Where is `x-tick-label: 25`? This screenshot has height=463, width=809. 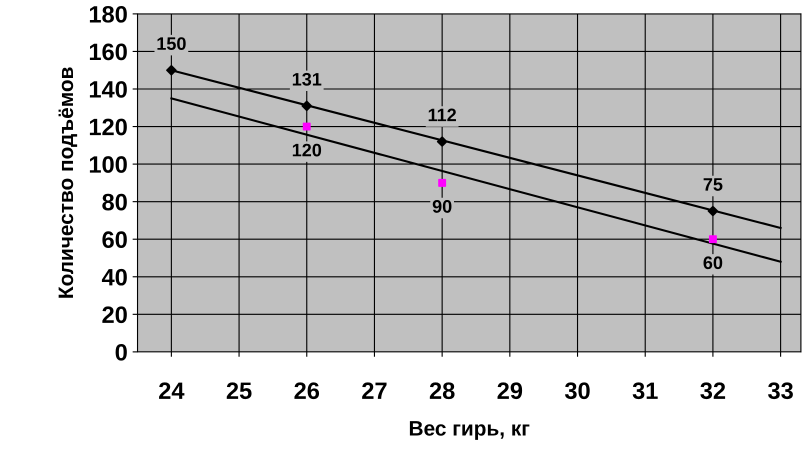
x-tick-label: 25 is located at coordinates (239, 391).